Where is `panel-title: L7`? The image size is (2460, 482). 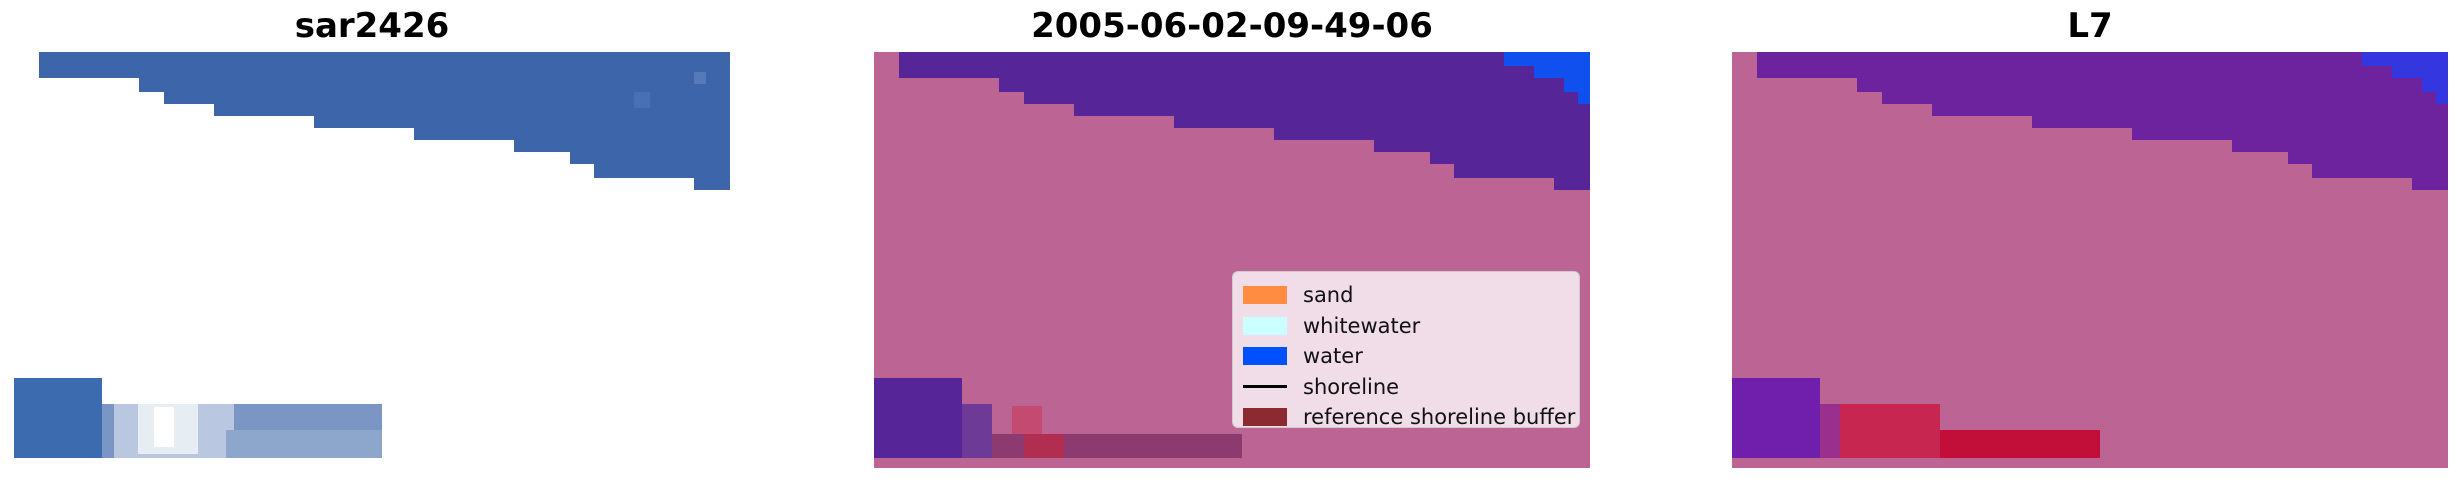 panel-title: L7 is located at coordinates (2090, 26).